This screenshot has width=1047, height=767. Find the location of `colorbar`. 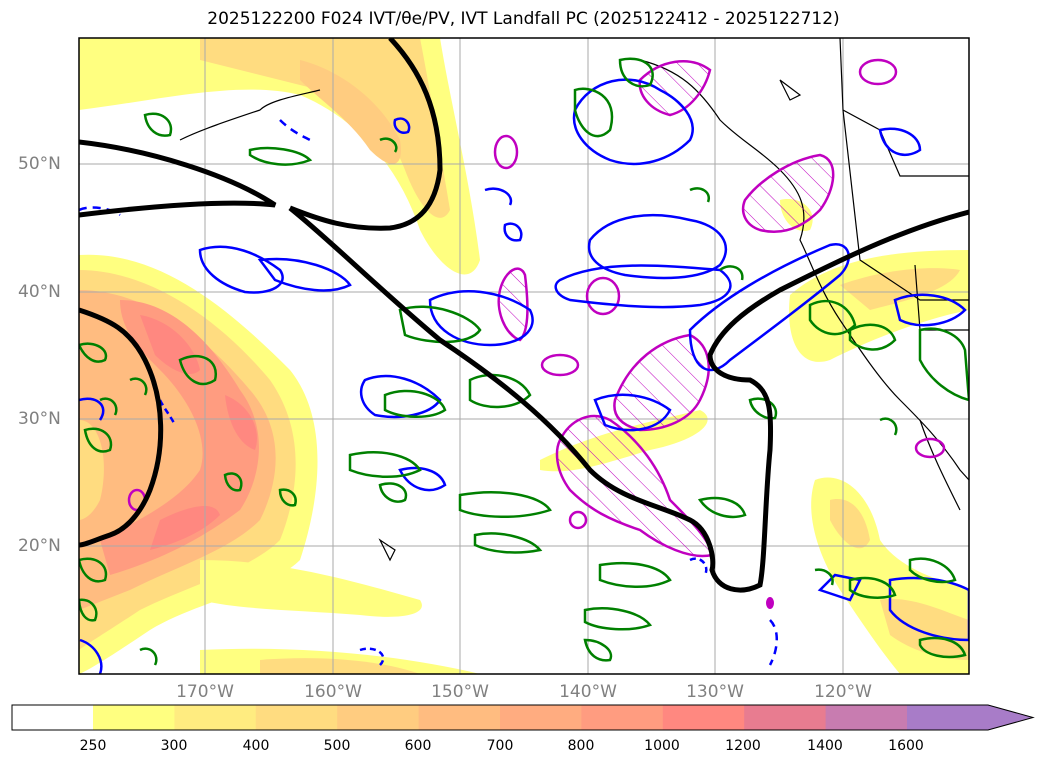

colorbar is located at coordinates (523, 717).